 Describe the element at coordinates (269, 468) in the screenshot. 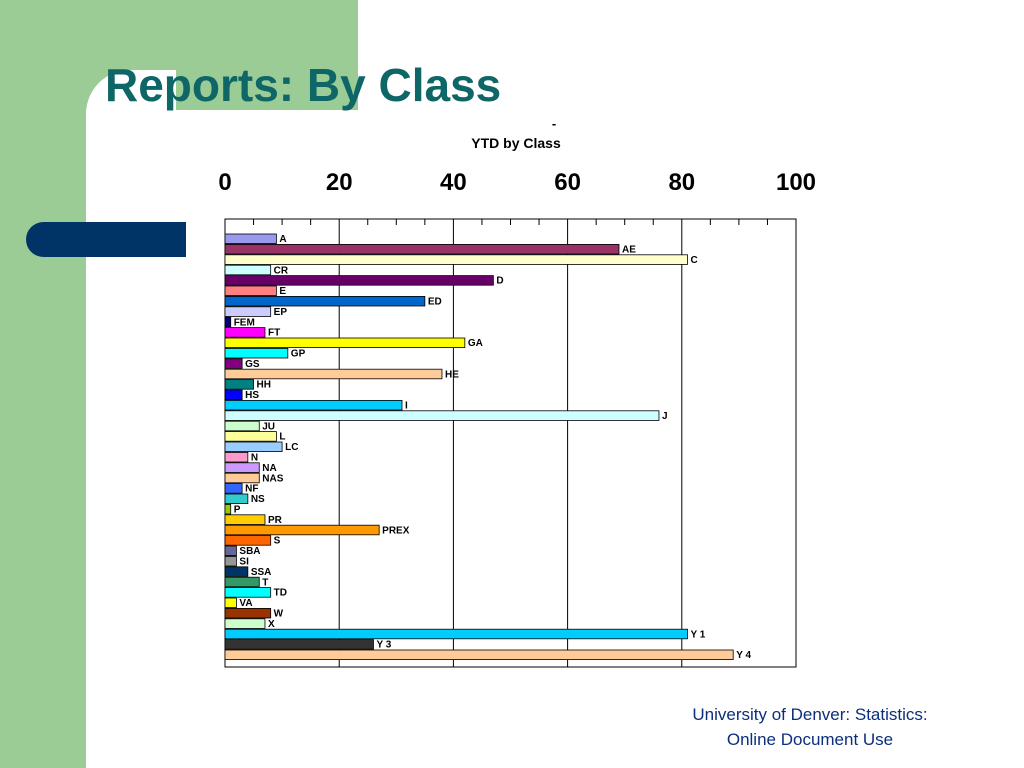

I see `bar-label: NA` at that location.